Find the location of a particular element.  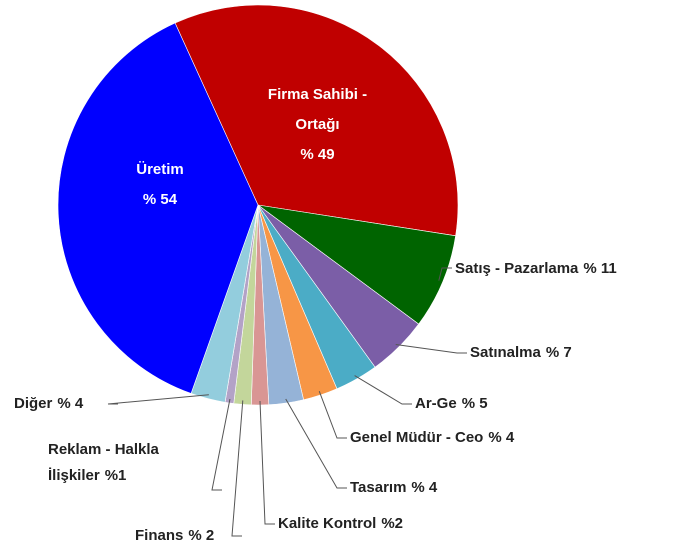

slice-label: Ar-Ge% 5 is located at coordinates (451, 404).